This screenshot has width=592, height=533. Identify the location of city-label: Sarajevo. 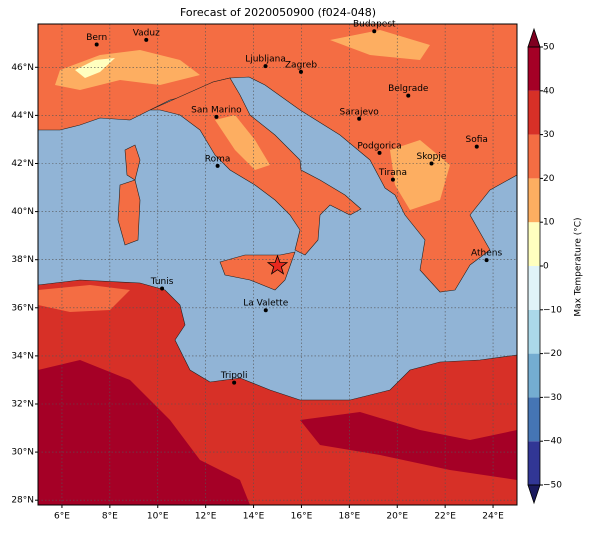
(360, 112).